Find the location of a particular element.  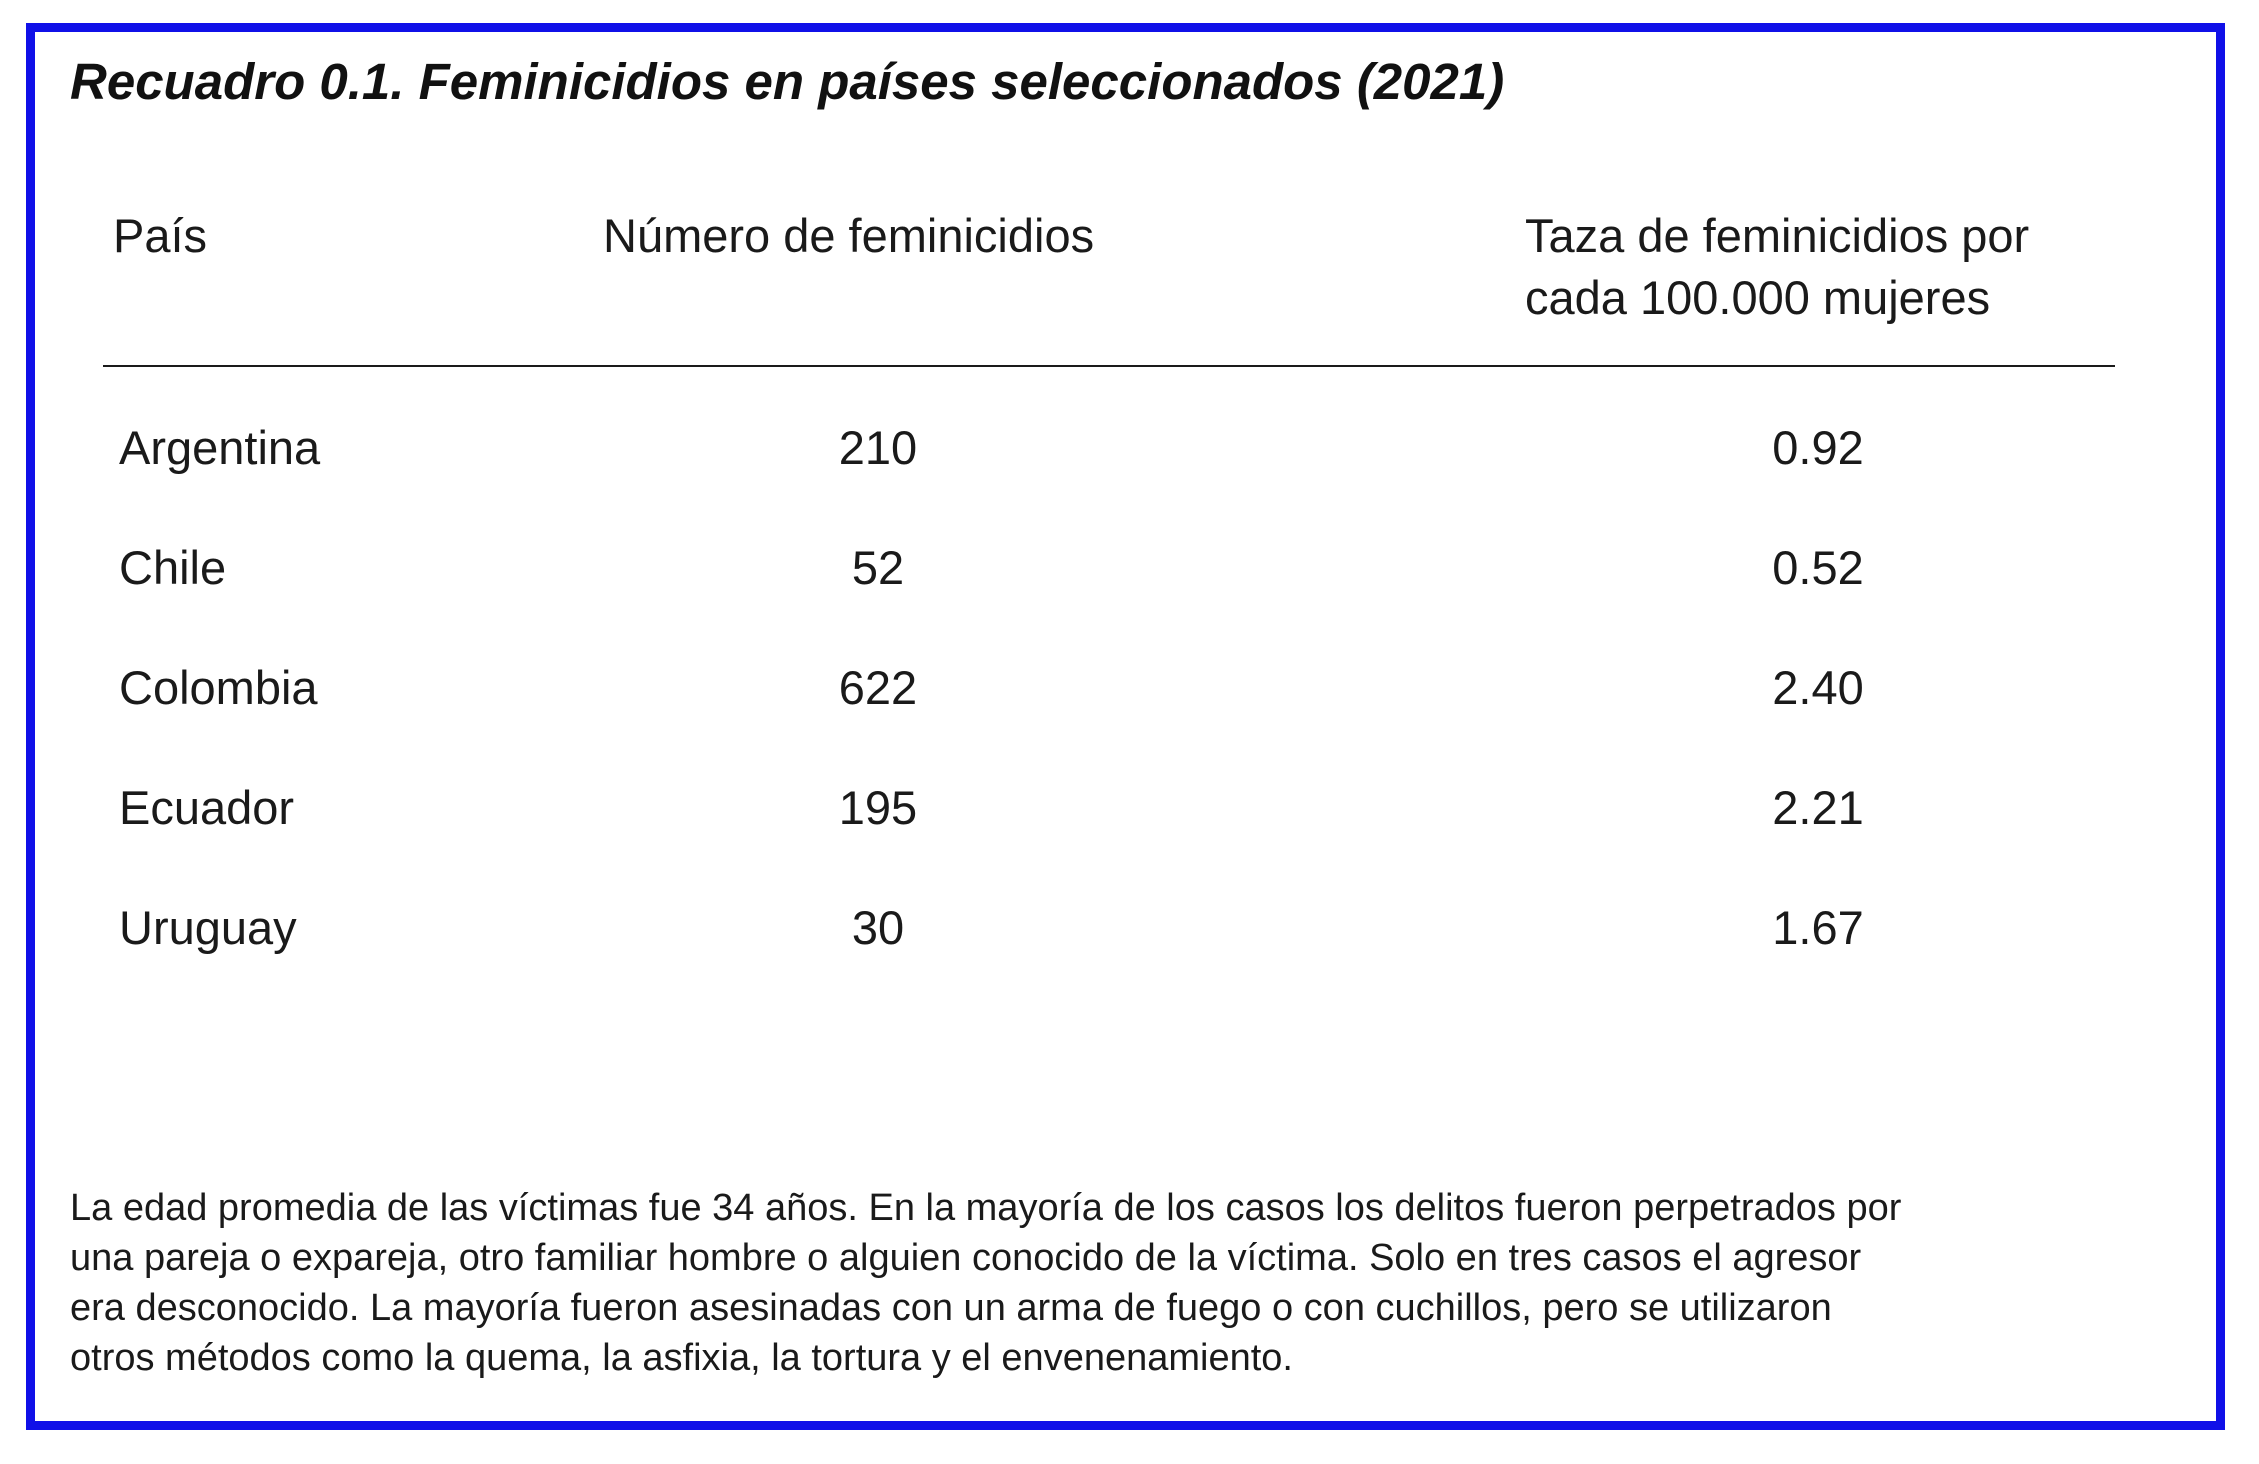

table-row: Argentina 210 0.92 is located at coordinates (1129, 448).